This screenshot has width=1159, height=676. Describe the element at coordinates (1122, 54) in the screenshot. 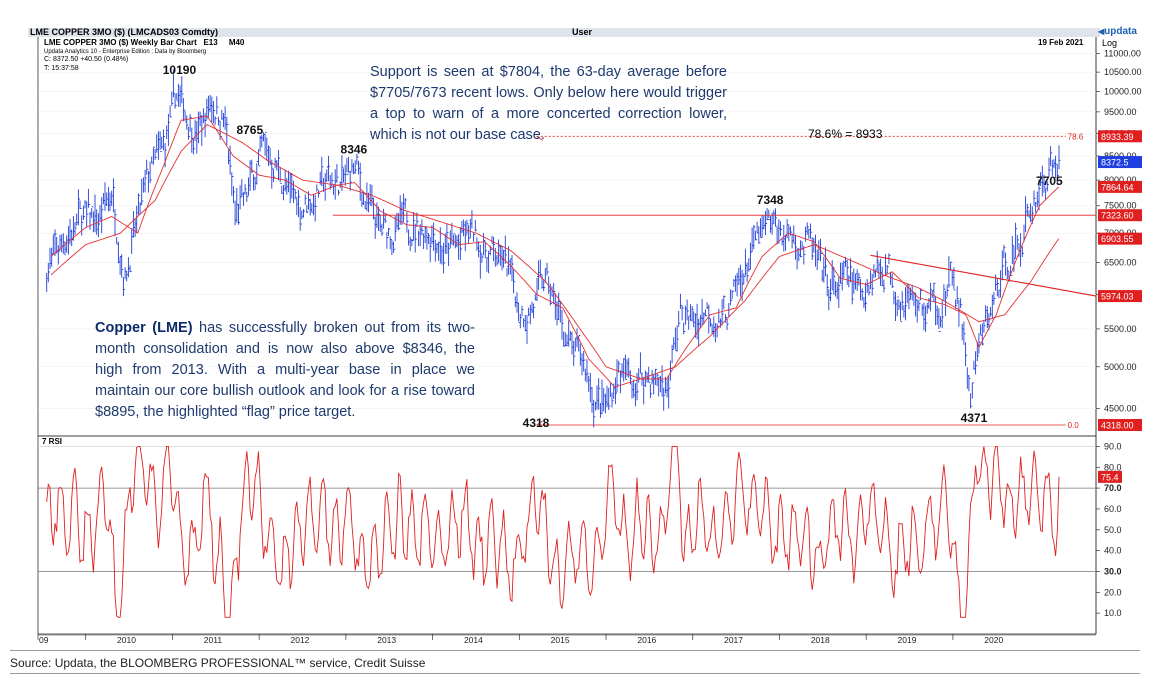

I see `price-tick-label: 11000.00` at that location.